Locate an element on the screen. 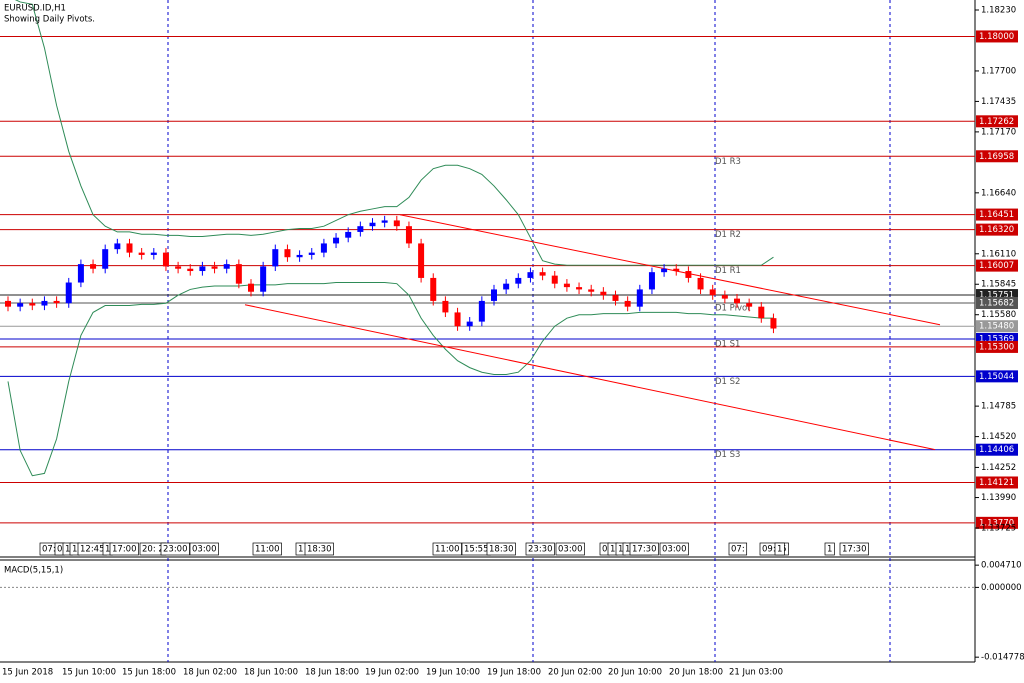  level-tag-label: 1.14121 is located at coordinates (996, 483).